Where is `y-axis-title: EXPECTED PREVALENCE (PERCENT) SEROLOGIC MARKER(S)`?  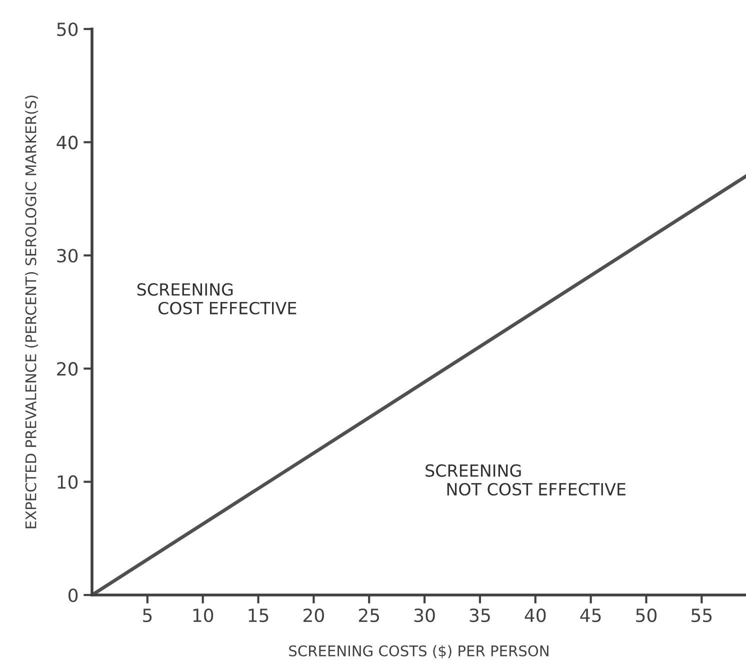
y-axis-title: EXPECTED PREVALENCE (PERCENT) SEROLOGIC MARKER(S) is located at coordinates (31, 312).